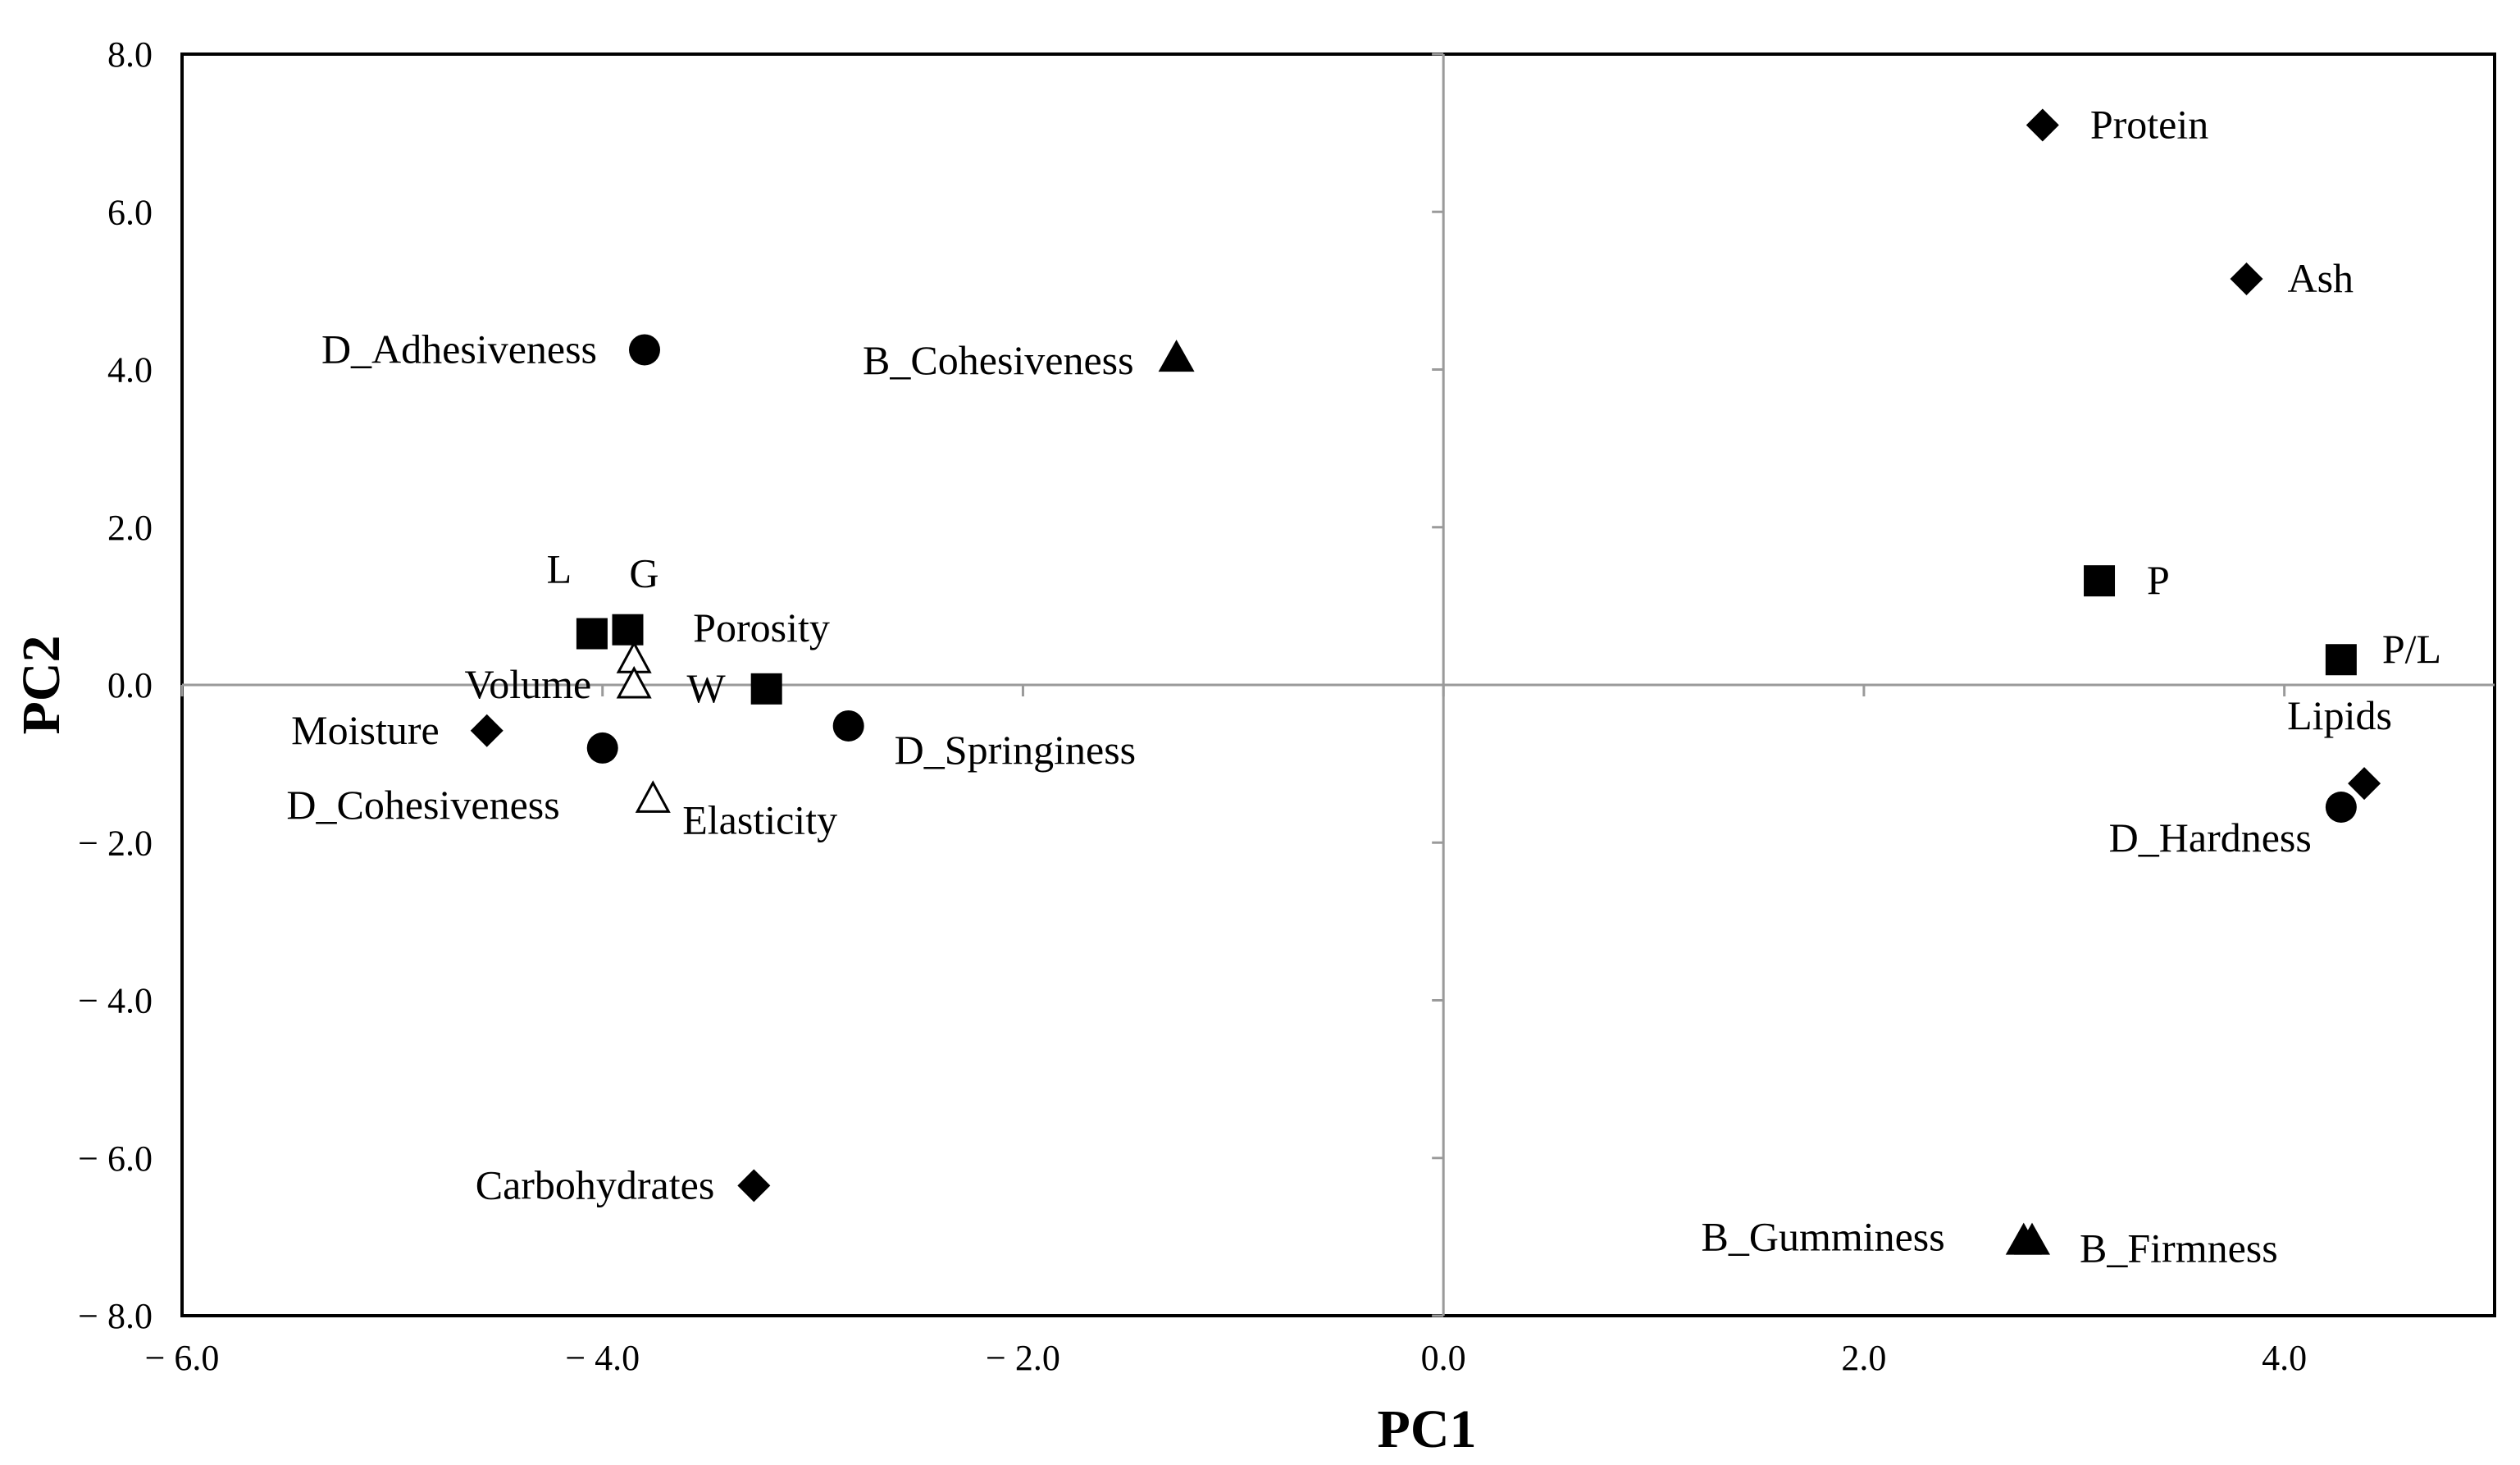 The image size is (2520, 1465). I want to click on y-tick-label: 2.0, so click(130, 528).